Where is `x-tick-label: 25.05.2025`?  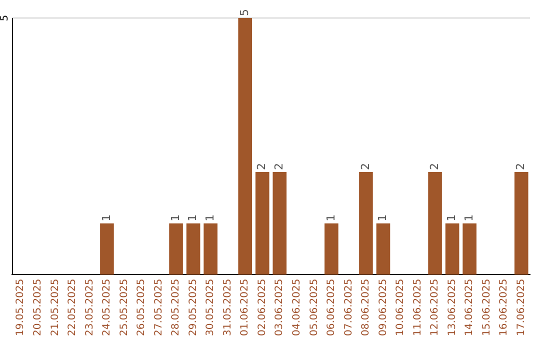 x-tick-label: 25.05.2025 is located at coordinates (124, 307).